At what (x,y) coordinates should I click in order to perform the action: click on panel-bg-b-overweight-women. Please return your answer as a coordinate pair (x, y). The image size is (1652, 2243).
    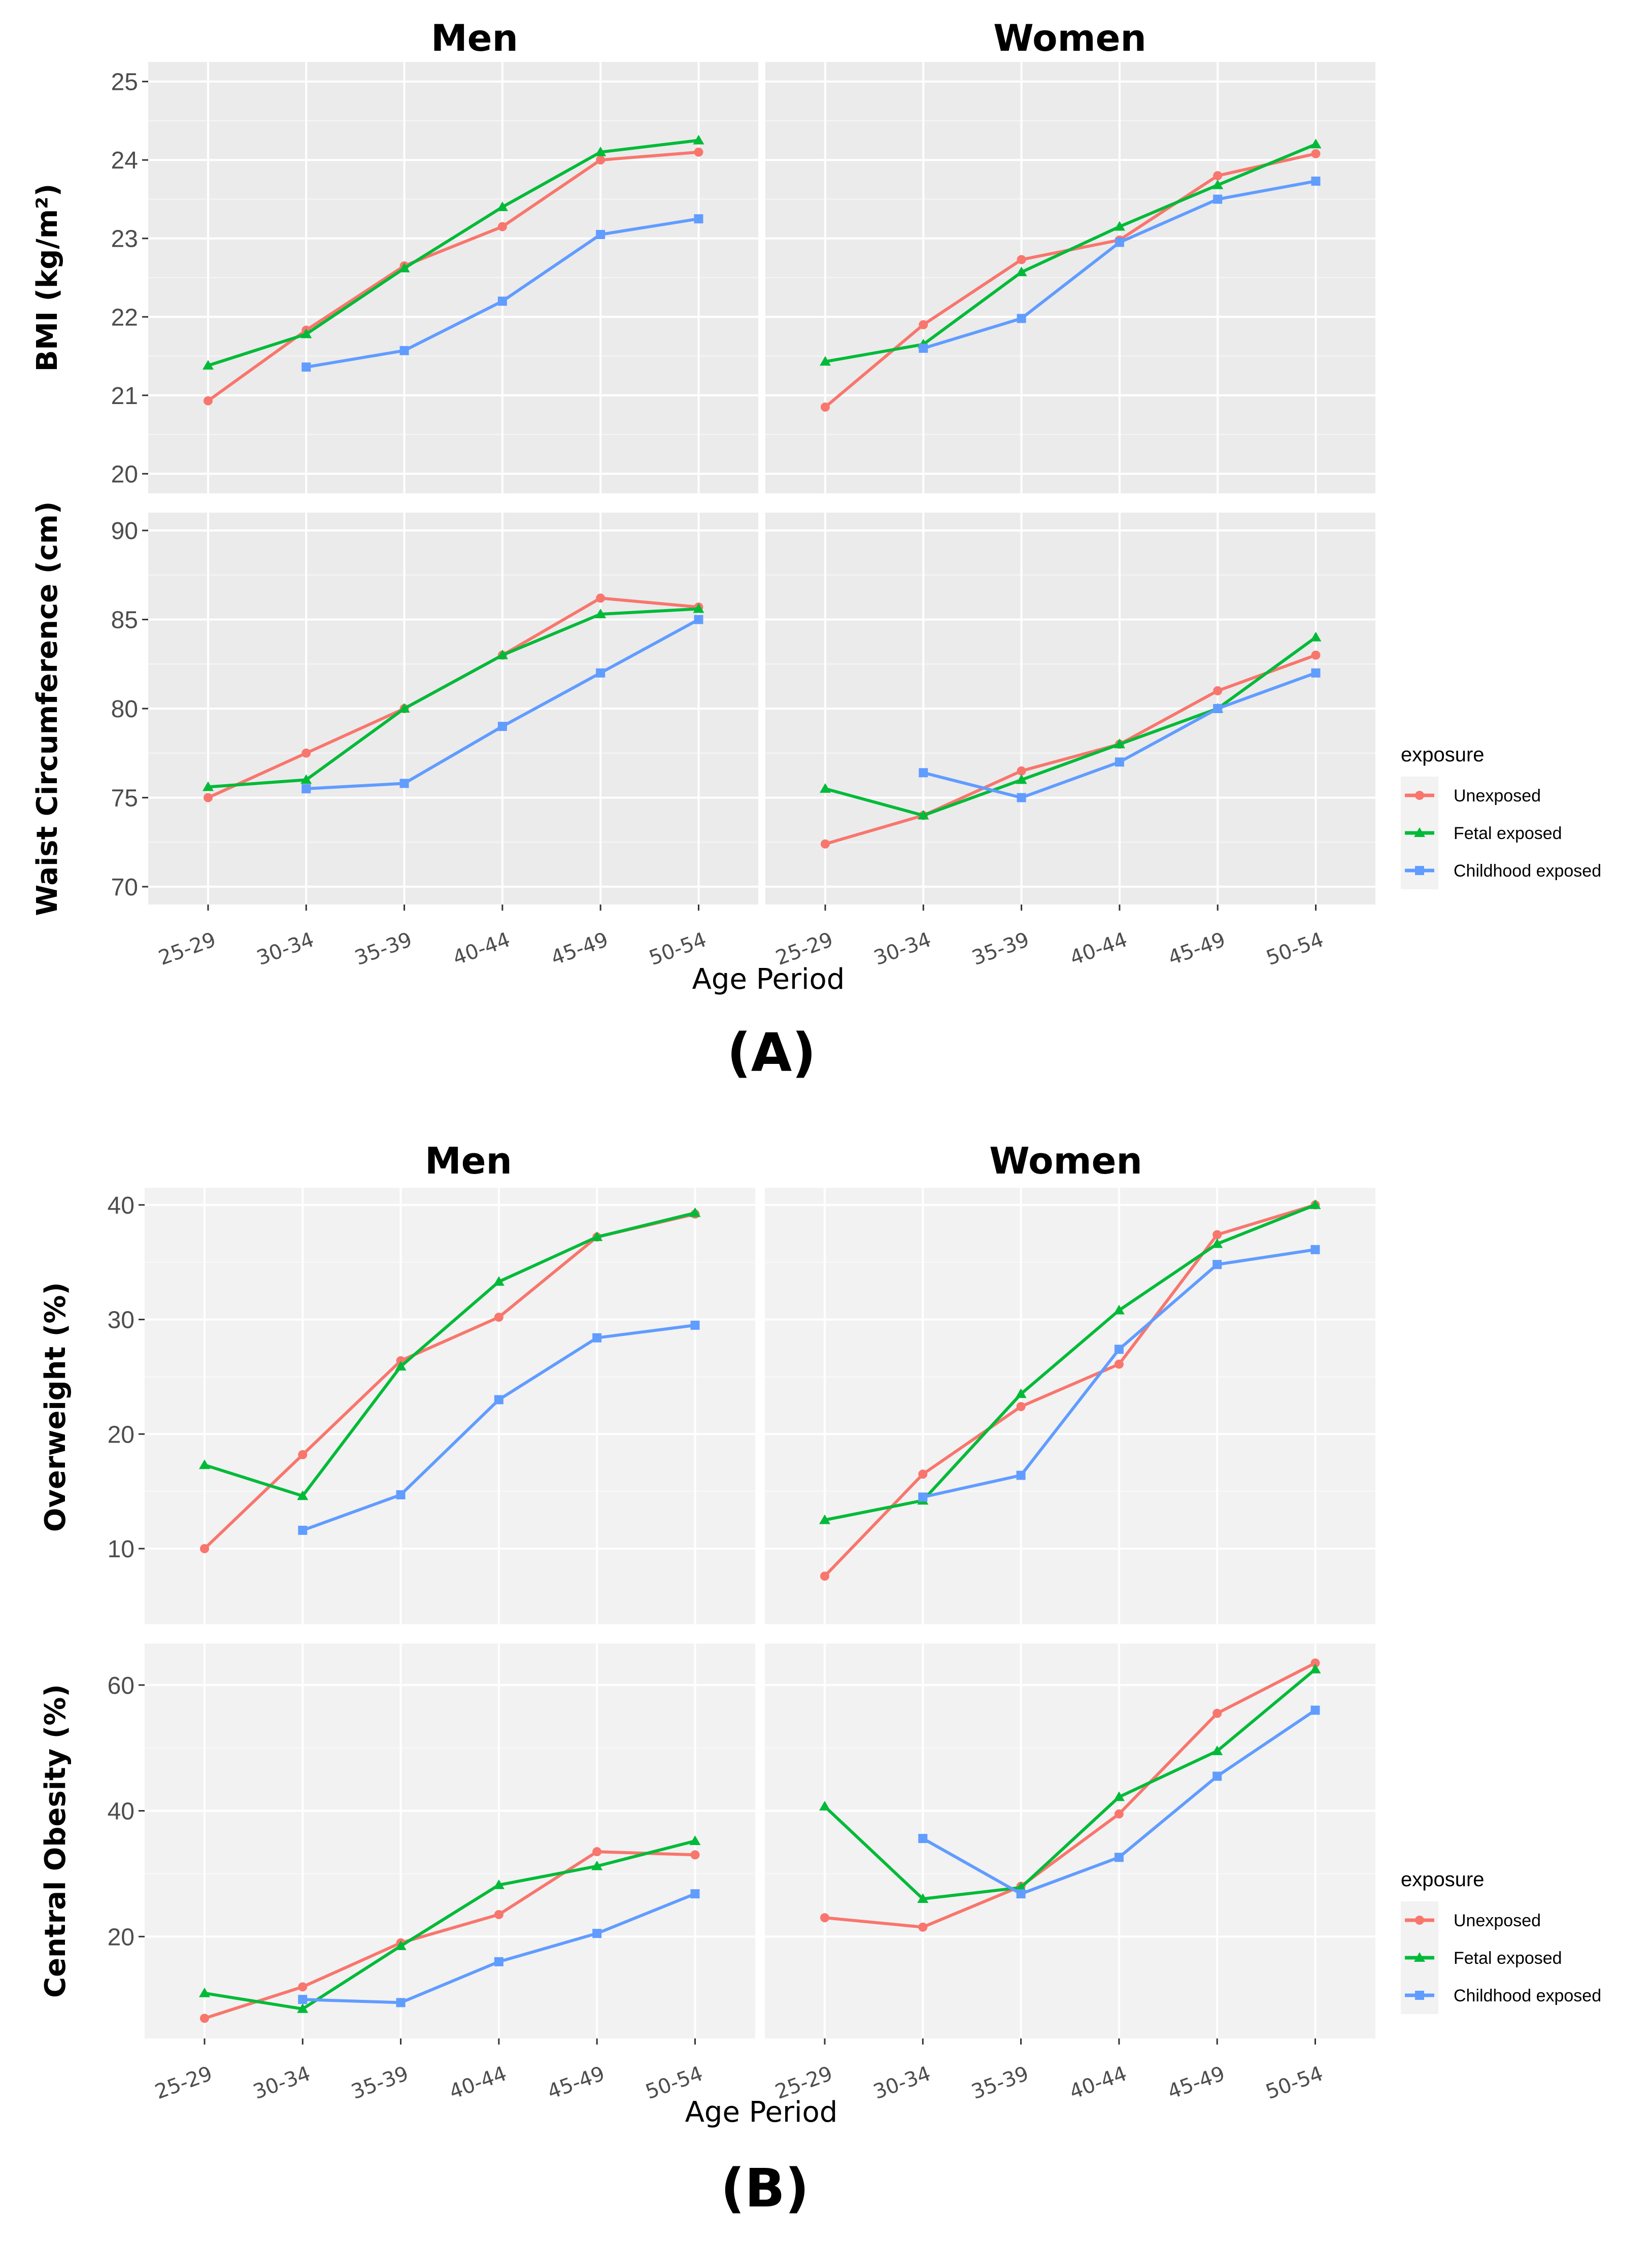
    Looking at the image, I should click on (1070, 1406).